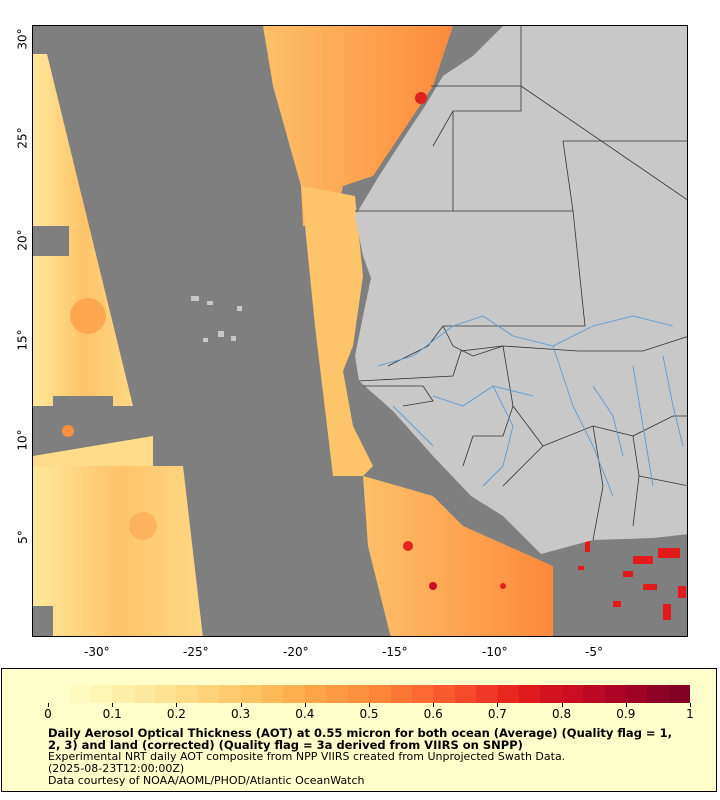 The width and height of the screenshot is (720, 800). I want to click on colorbar-tick-label: 0.8, so click(562, 714).